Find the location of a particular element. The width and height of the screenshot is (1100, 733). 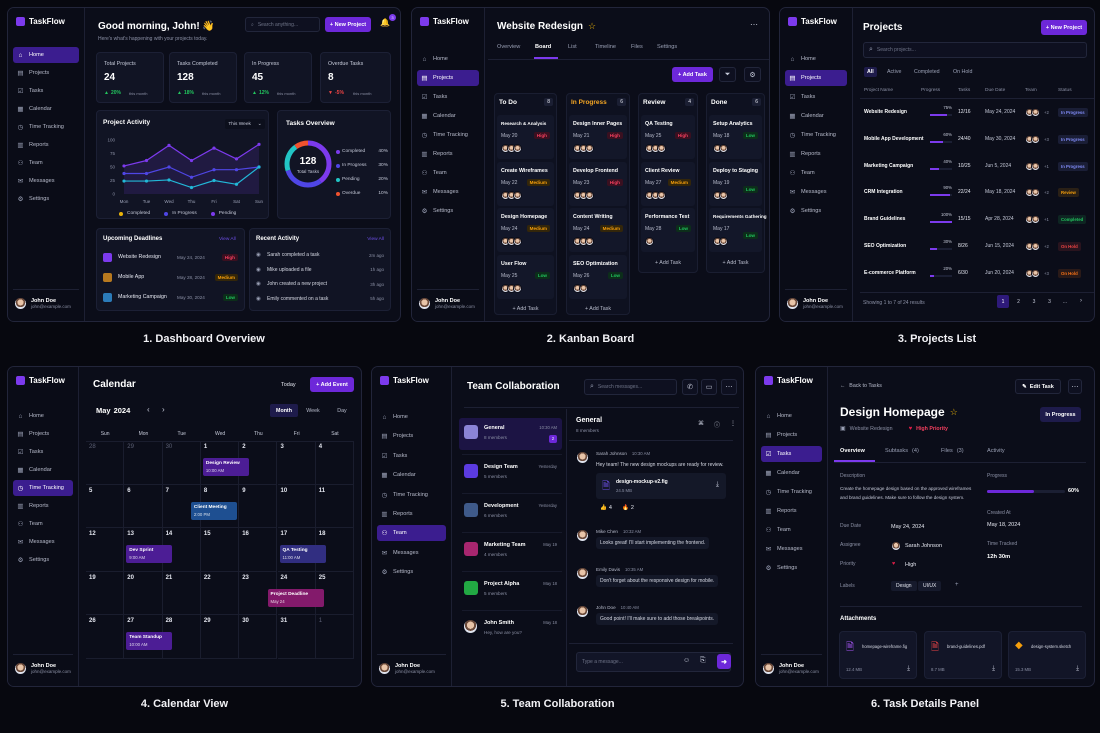

calendar-day: 29 is located at coordinates (143, 463).